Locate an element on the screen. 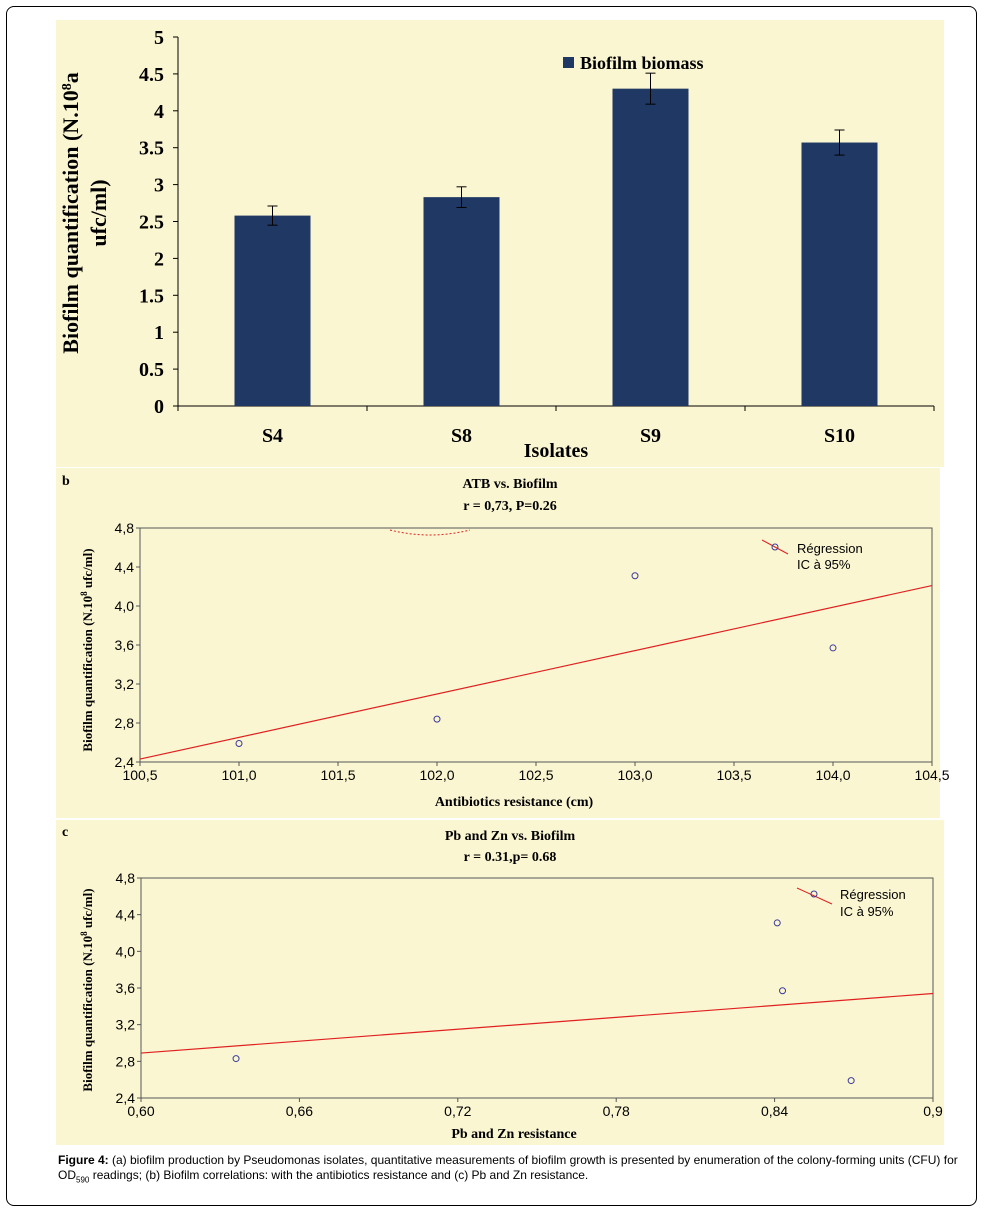 The image size is (984, 1215). panel-b-legend-marker is located at coordinates (775, 547).